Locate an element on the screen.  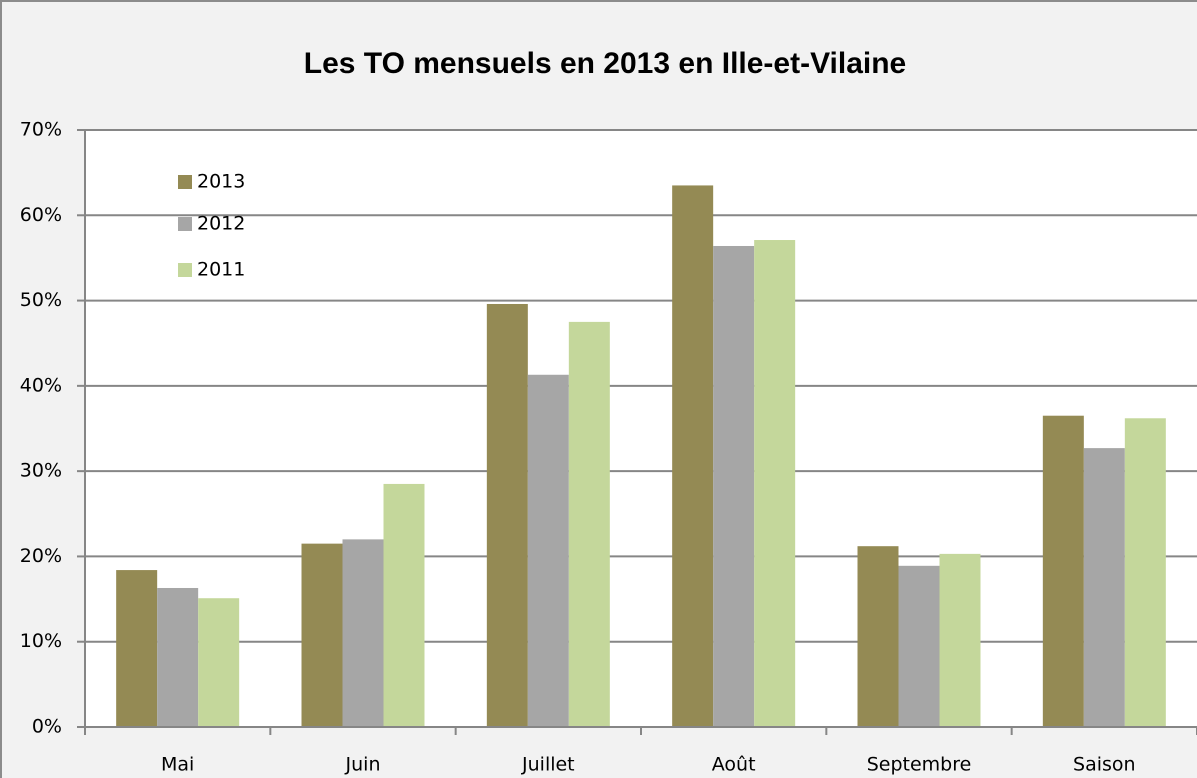
x-tick-label: Mai is located at coordinates (177, 765).